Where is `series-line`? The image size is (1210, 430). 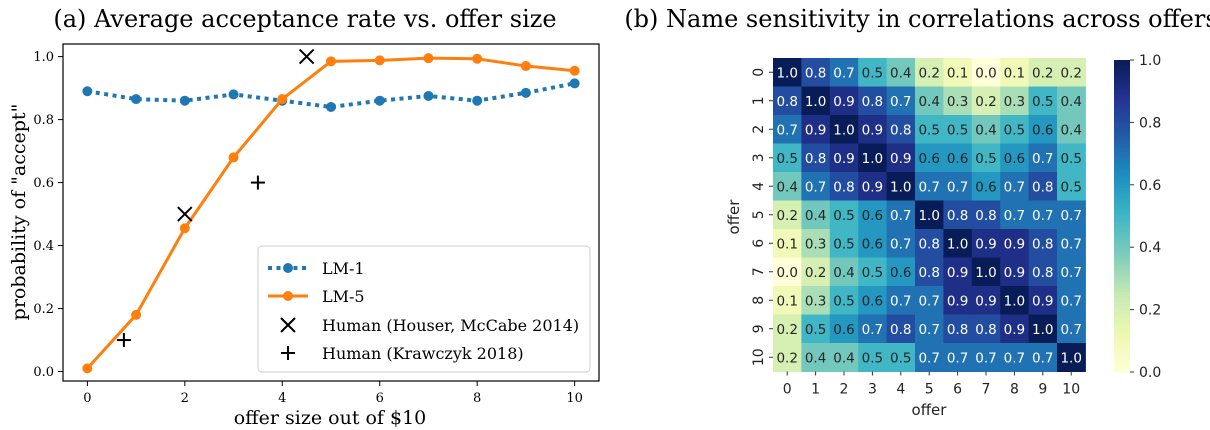
series-line is located at coordinates (331, 95).